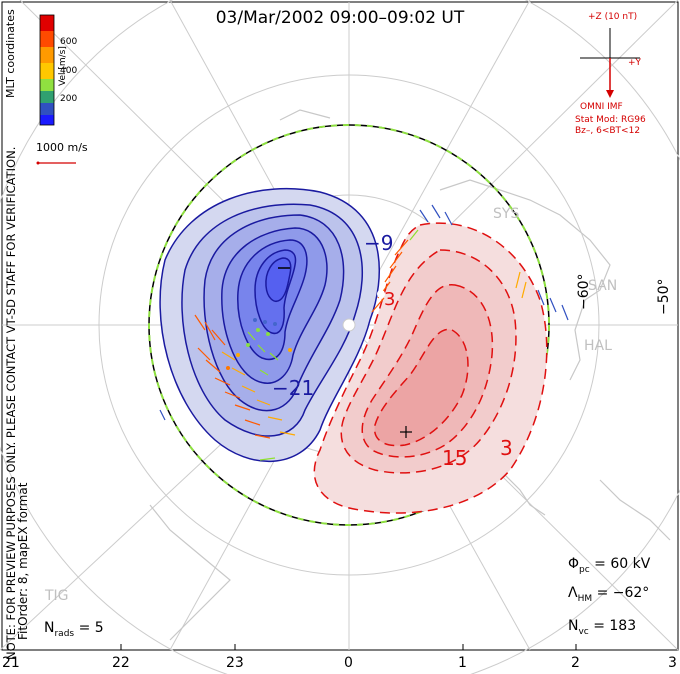 The width and height of the screenshot is (680, 674). I want to click on coords-label: MLT coordinates, so click(10, 53).